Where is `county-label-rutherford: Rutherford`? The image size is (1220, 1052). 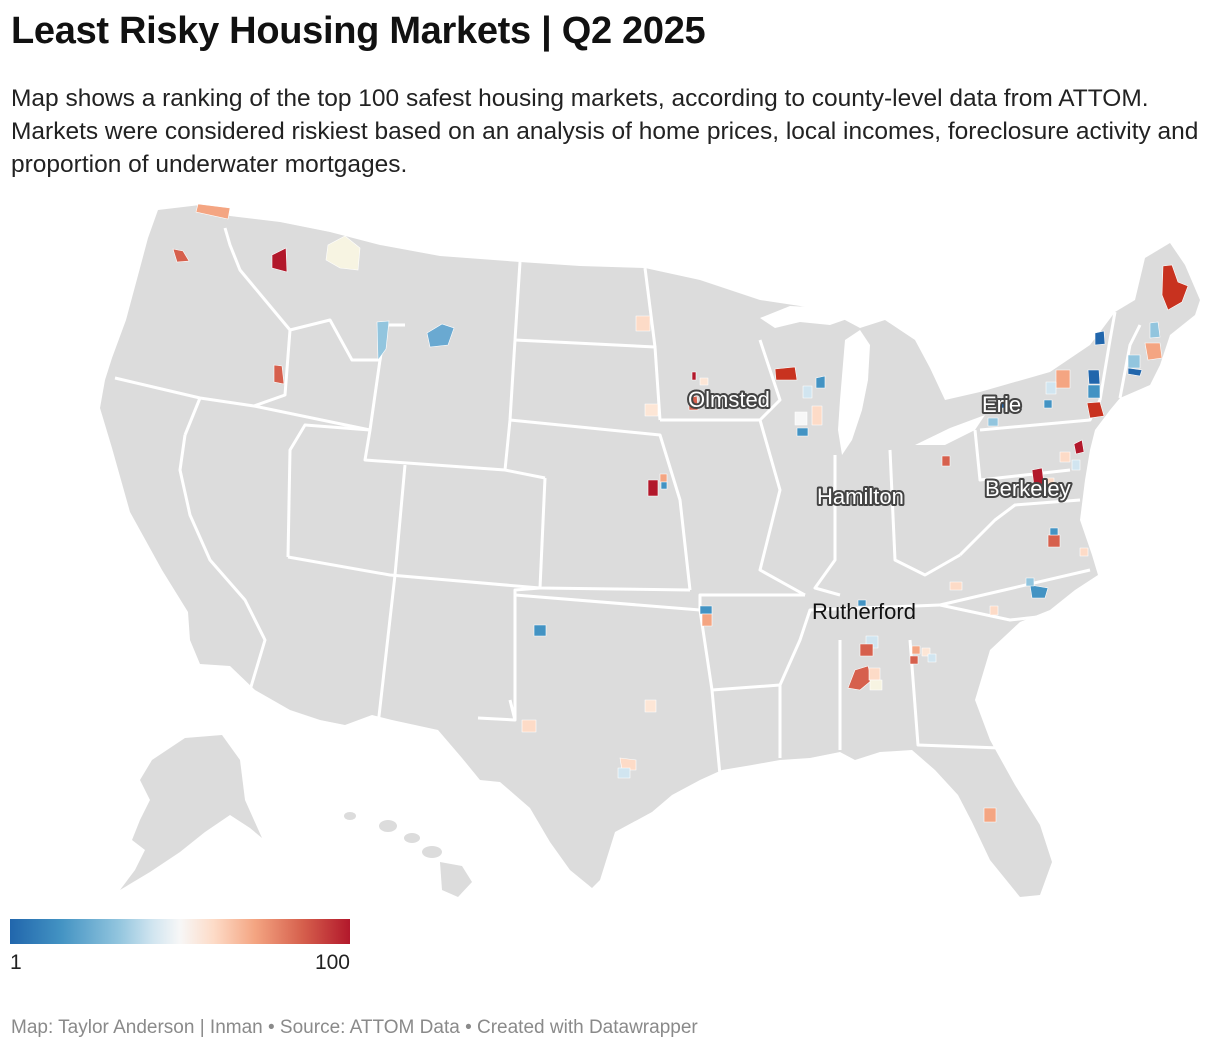
county-label-rutherford: Rutherford is located at coordinates (864, 611).